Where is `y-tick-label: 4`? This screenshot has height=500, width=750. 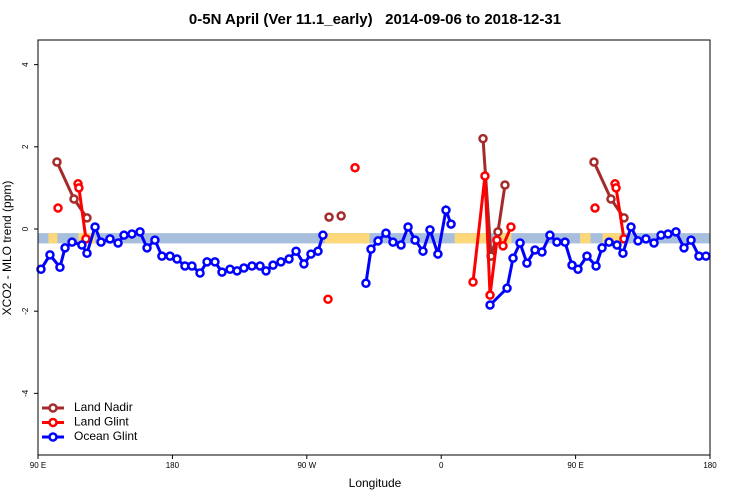
y-tick-label: 4 is located at coordinates (25, 64).